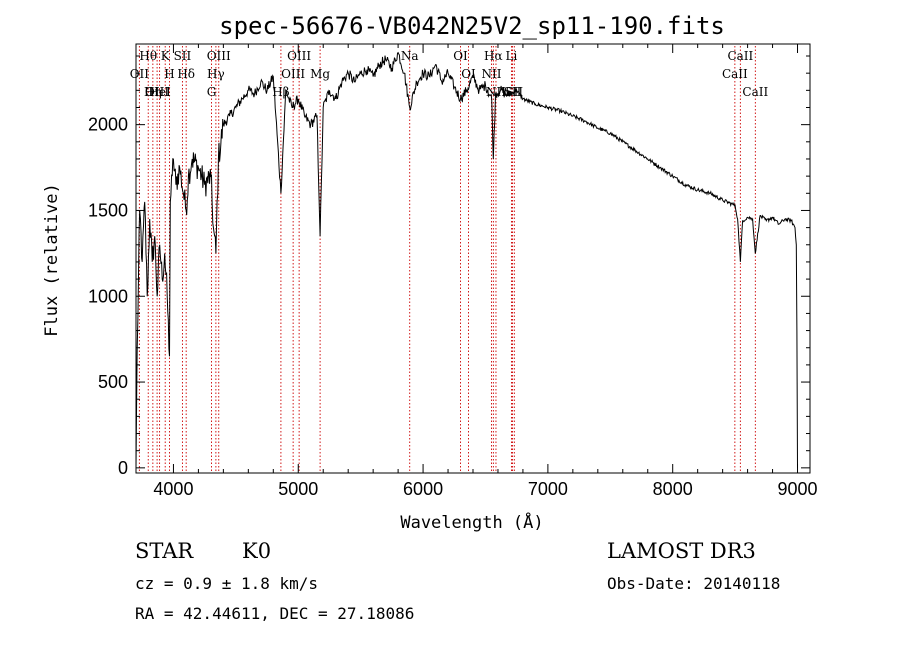 This screenshot has height=649, width=900. What do you see at coordinates (148, 56) in the screenshot?
I see `spectral-line-label: Hθ` at bounding box center [148, 56].